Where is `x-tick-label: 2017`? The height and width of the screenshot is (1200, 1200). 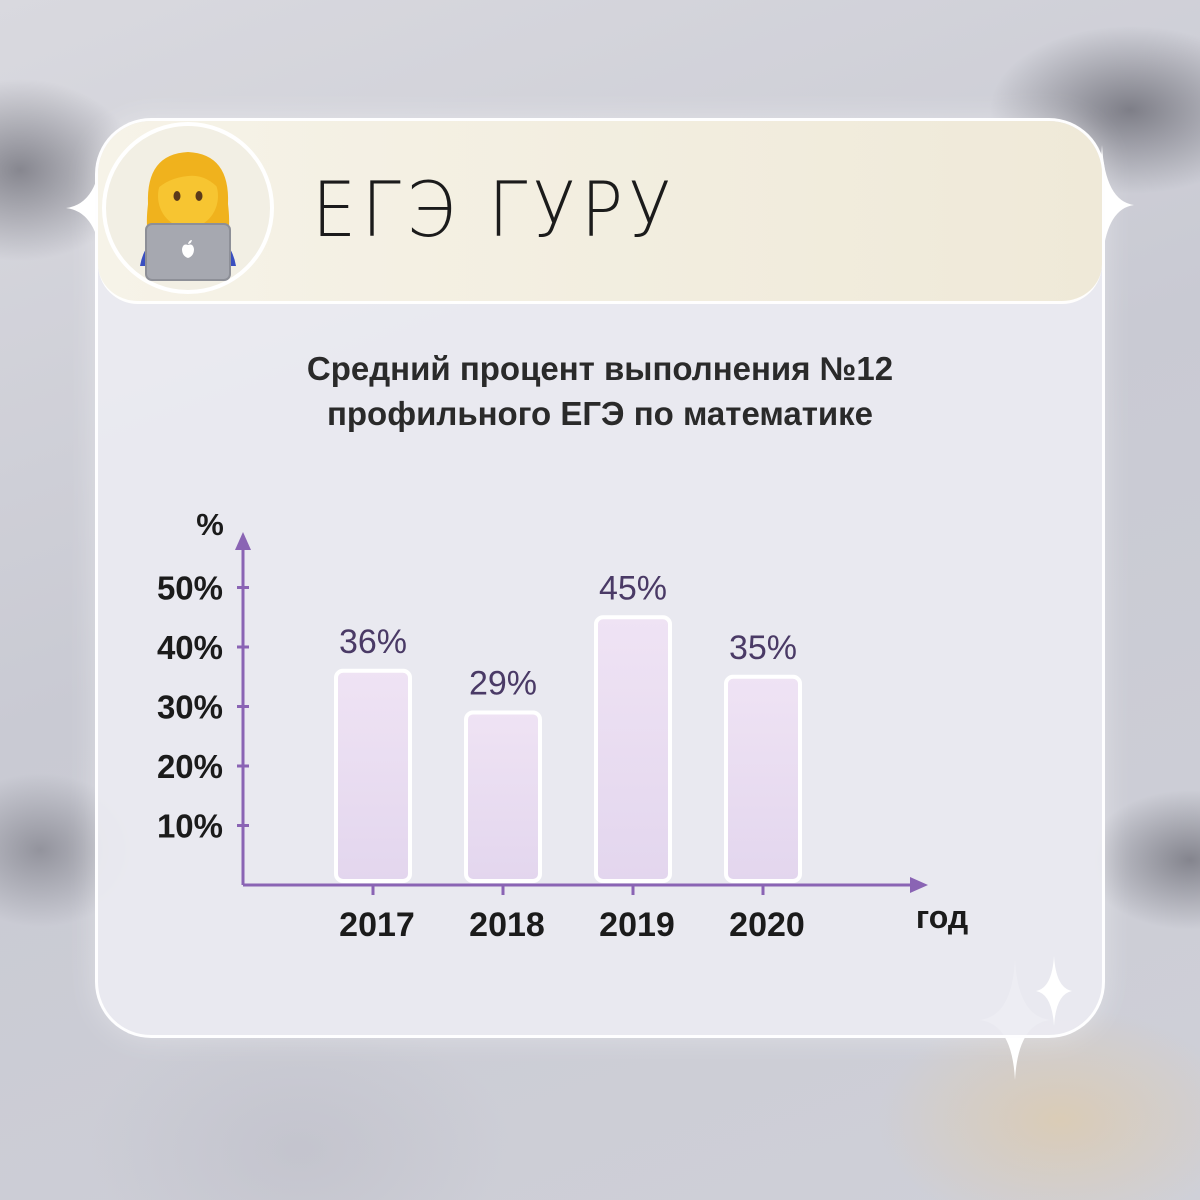 x-tick-label: 2017 is located at coordinates (377, 925).